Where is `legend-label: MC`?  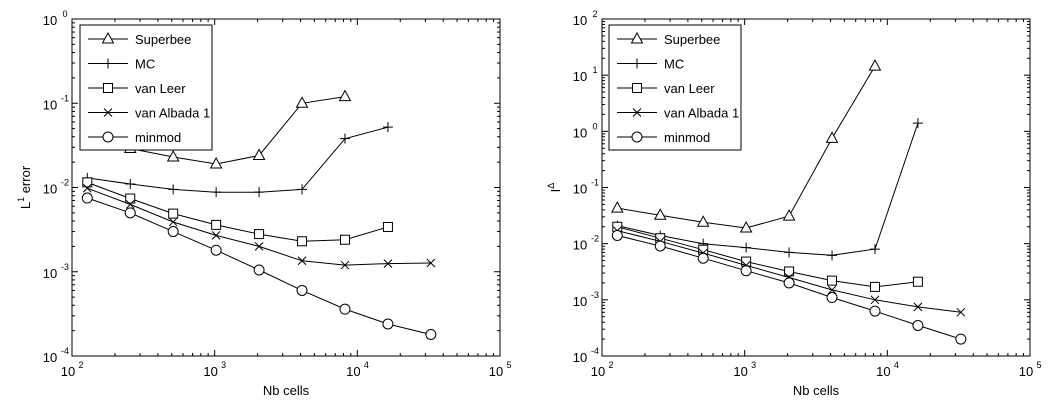
legend-label: MC is located at coordinates (145, 64).